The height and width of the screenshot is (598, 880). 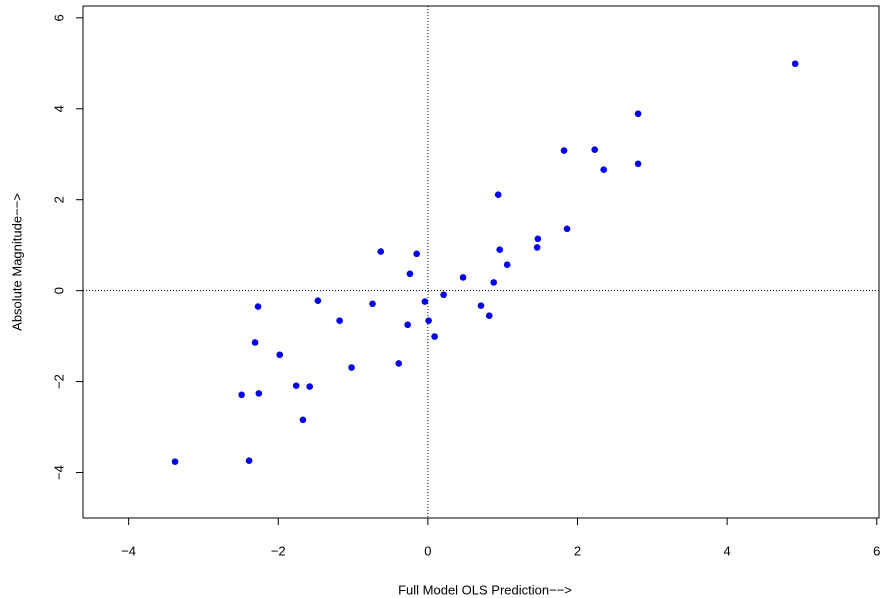 I want to click on y-tick-label: −4, so click(x=58, y=472).